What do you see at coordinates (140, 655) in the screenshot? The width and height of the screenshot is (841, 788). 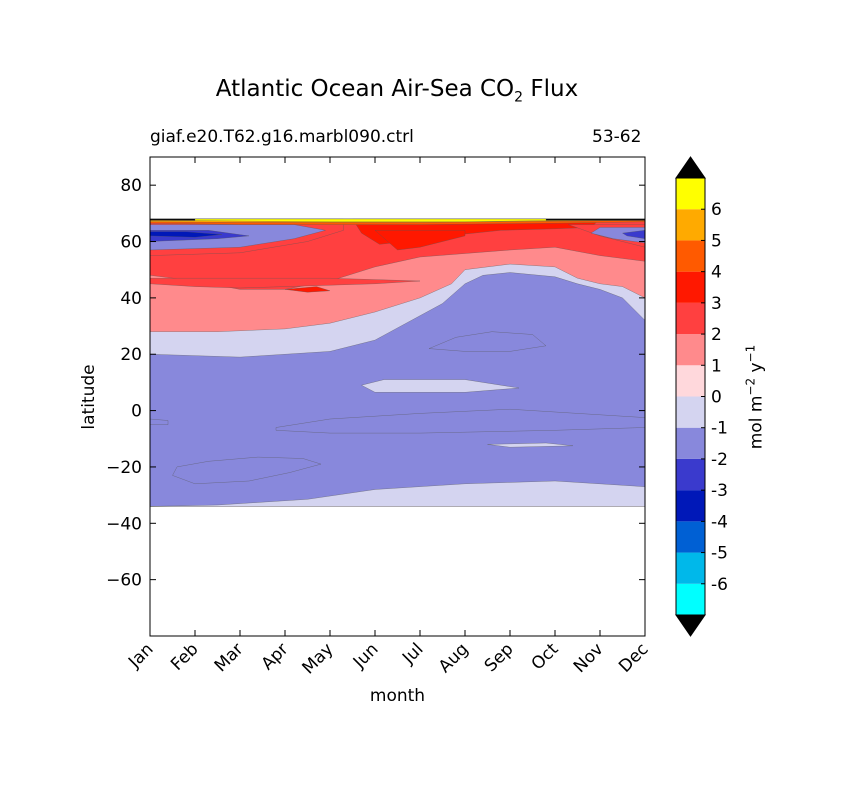 I see `x-tick-label: Jan` at bounding box center [140, 655].